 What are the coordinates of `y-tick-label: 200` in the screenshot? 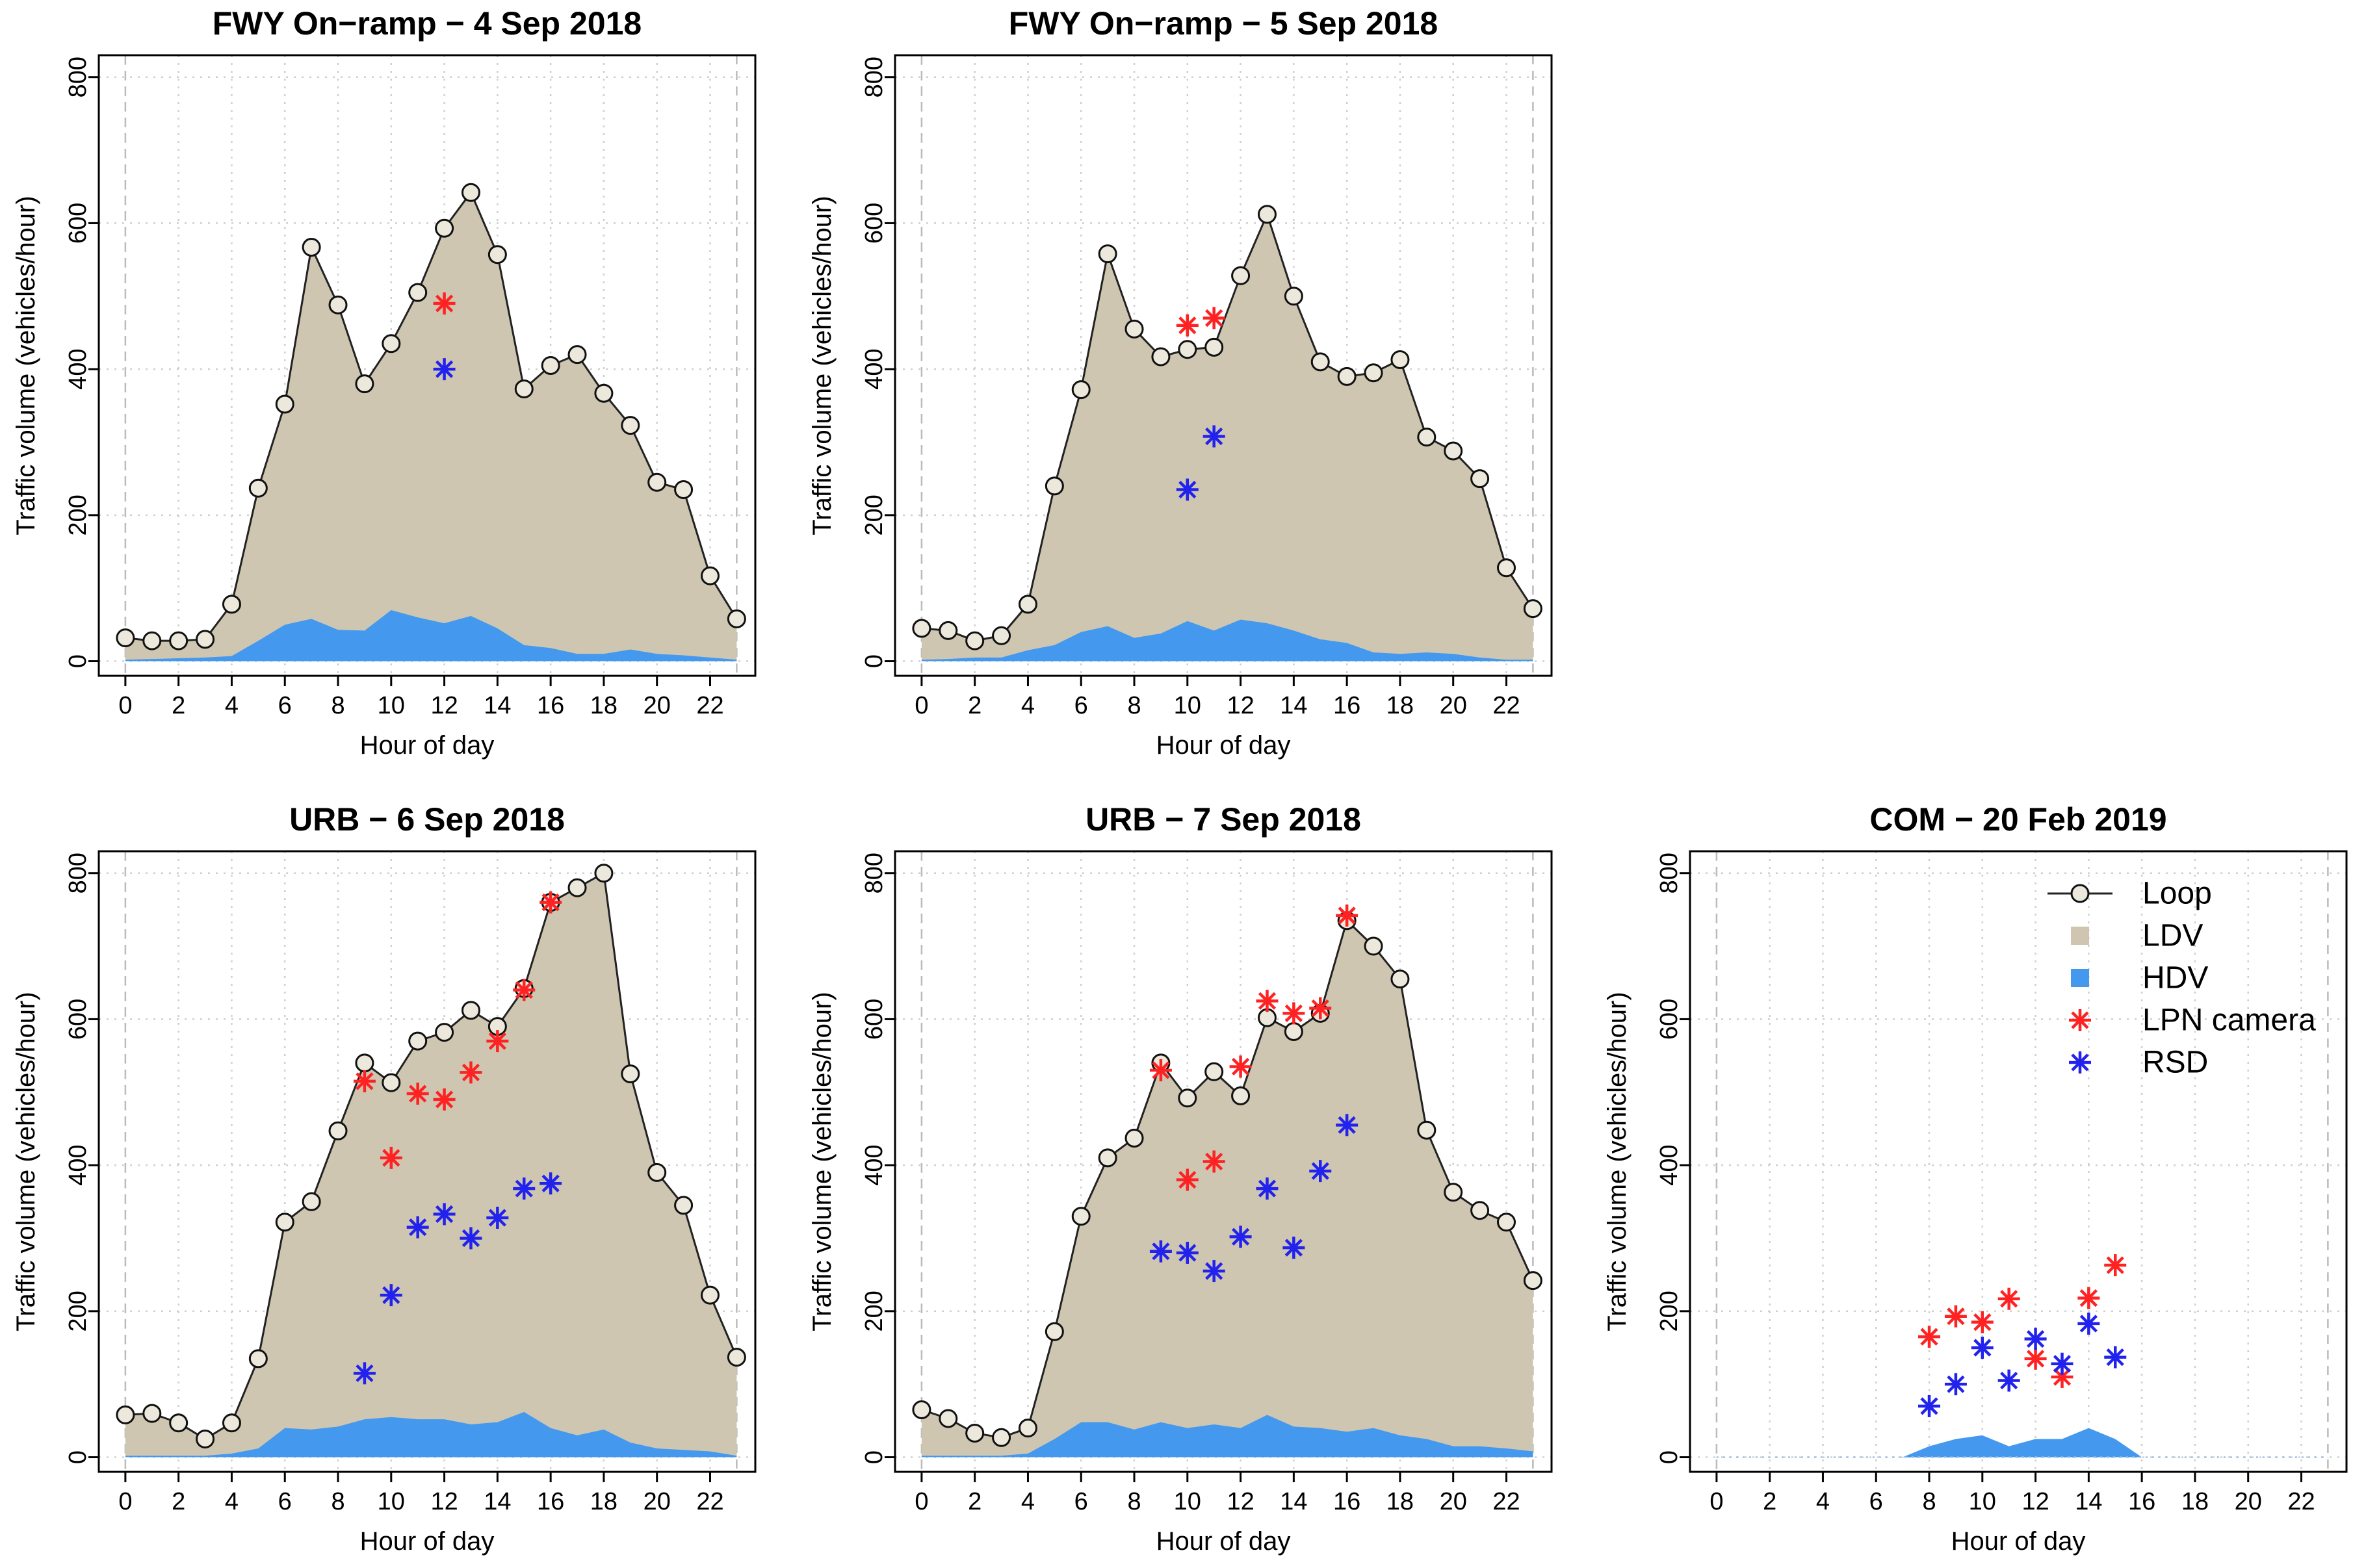 It's located at (875, 515).